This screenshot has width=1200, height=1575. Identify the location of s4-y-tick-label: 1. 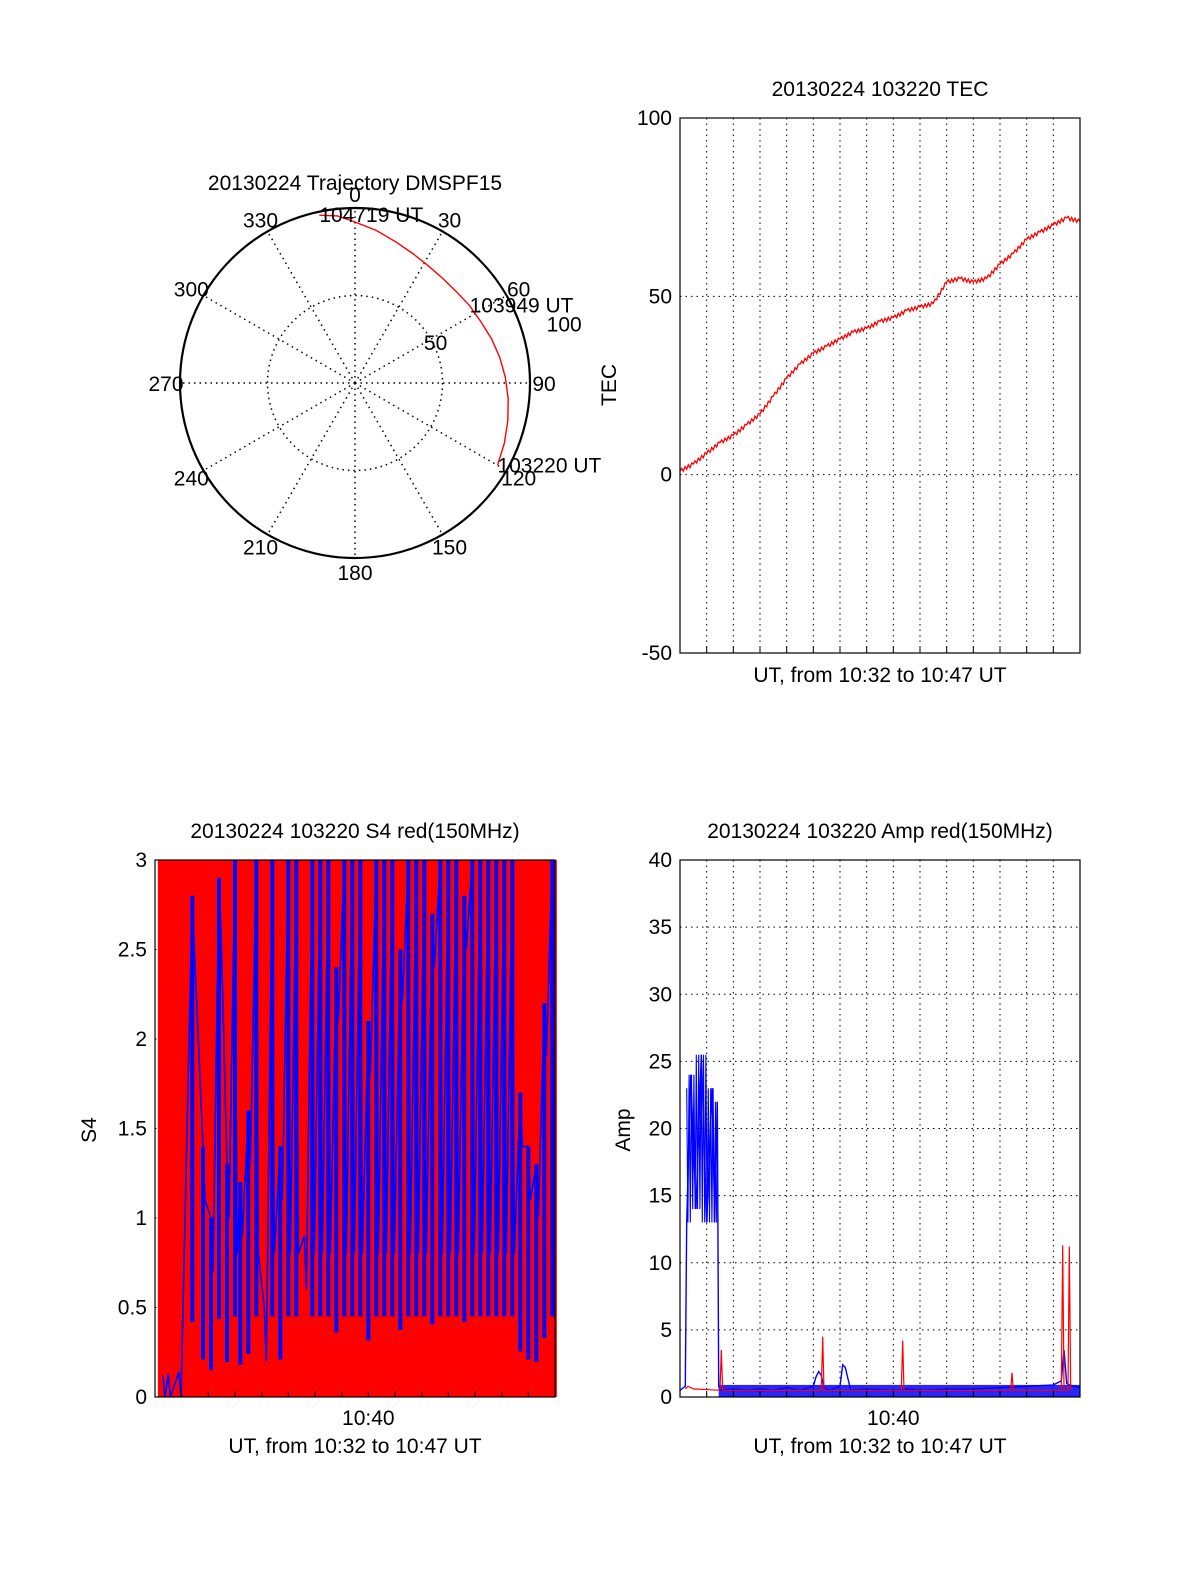
(141, 1218).